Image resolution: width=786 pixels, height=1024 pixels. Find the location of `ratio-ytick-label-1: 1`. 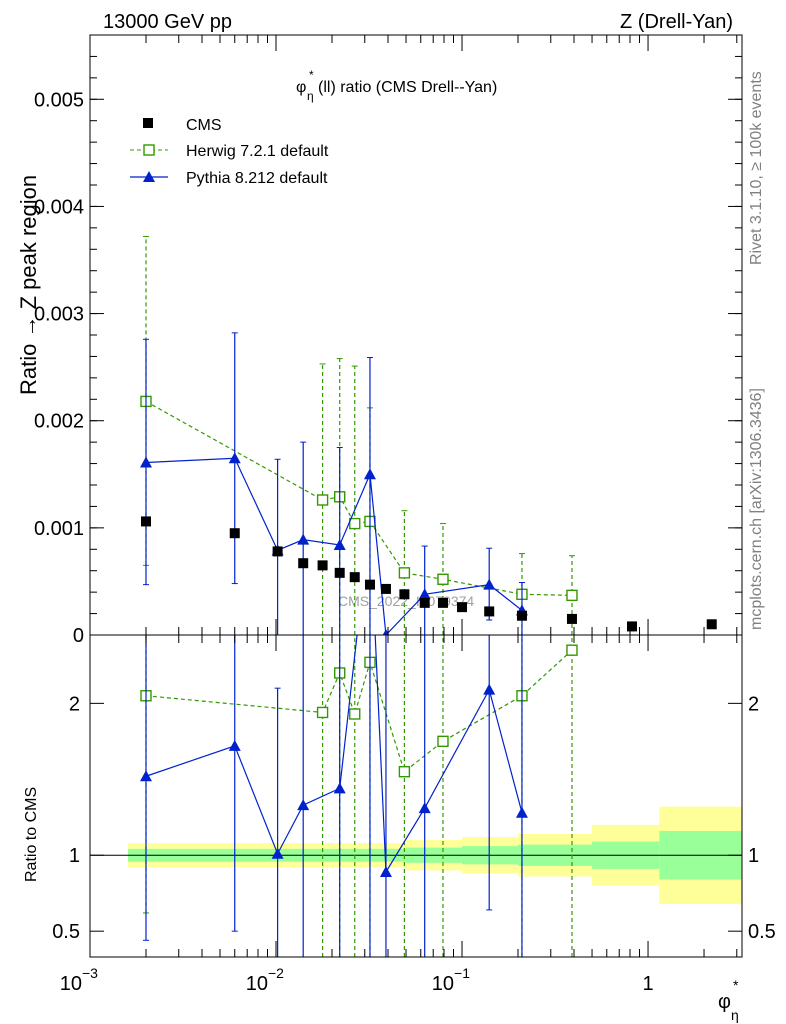

ratio-ytick-label-1: 1 is located at coordinates (74, 856).